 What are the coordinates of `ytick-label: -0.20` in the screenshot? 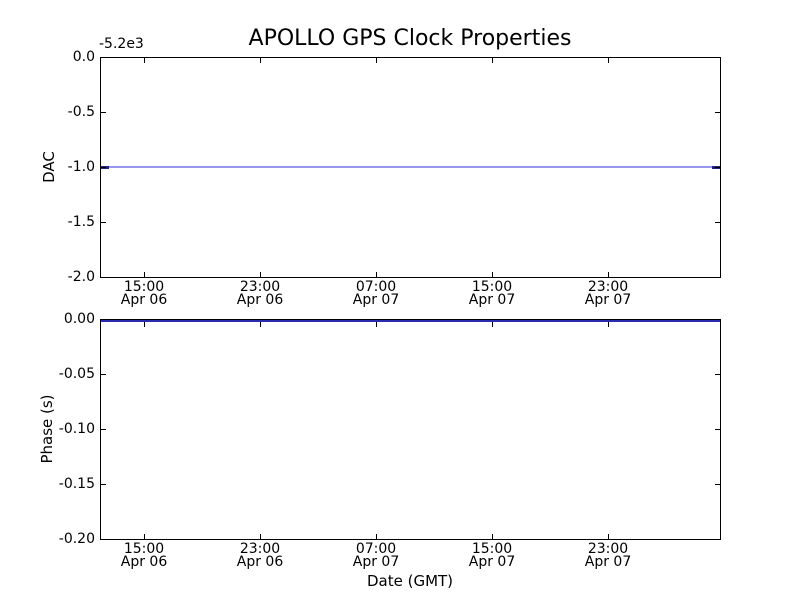 It's located at (76, 539).